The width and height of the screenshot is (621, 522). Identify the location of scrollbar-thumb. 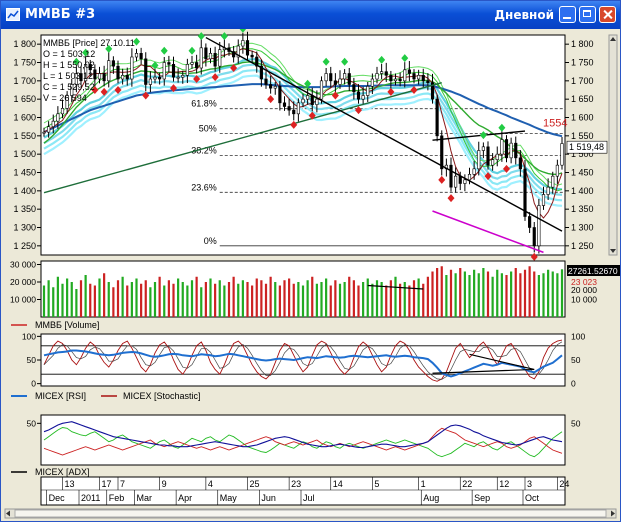
(310, 513).